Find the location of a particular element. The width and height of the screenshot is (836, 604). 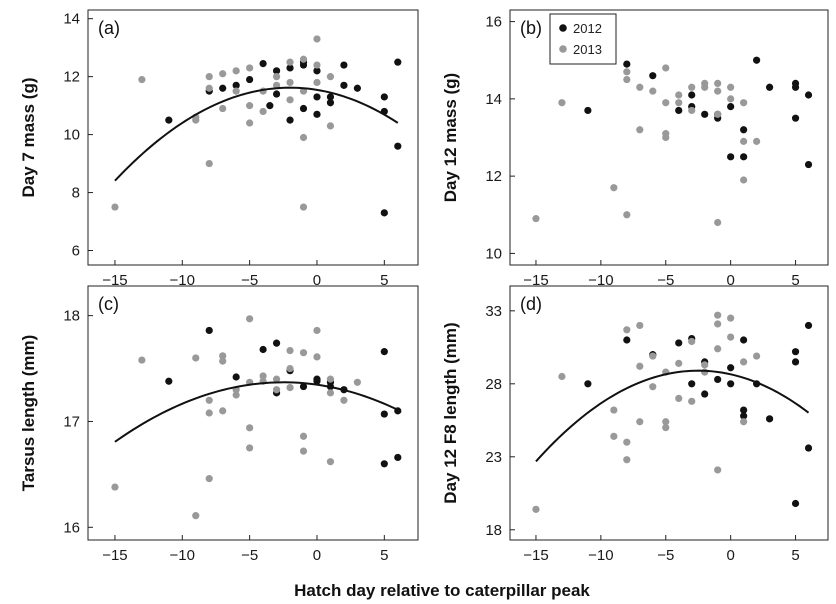

panel-4-y-tick-label: 33 is located at coordinates (493, 311).